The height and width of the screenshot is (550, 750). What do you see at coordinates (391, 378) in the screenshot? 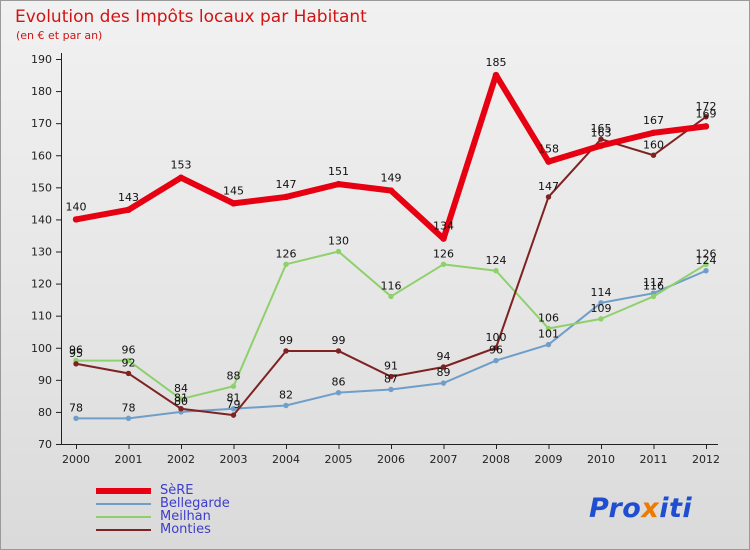
I see `svg-text: 87` at bounding box center [391, 378].